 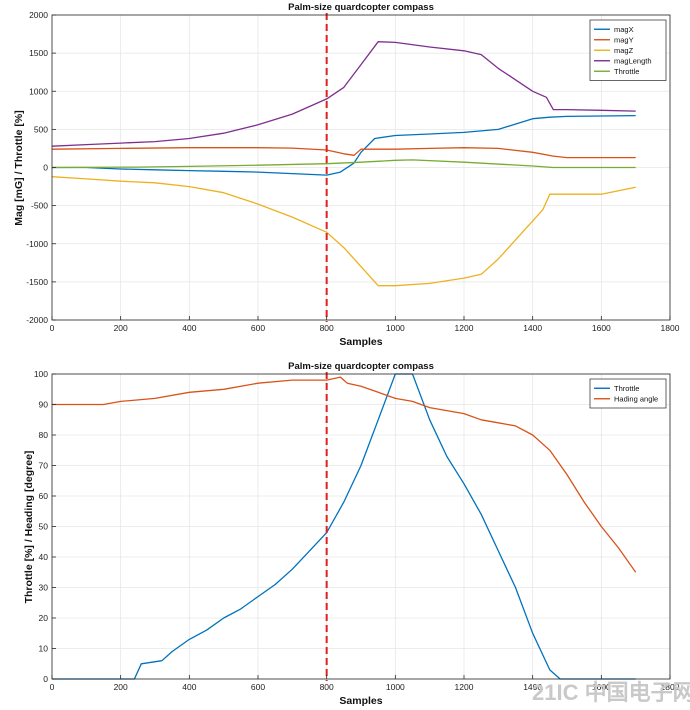 I want to click on y-tick-label: -1500, so click(x=37, y=282).